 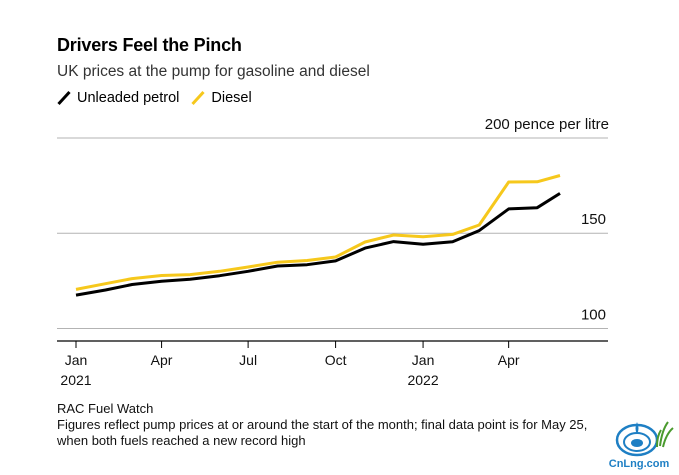 I want to click on logo-text: CnLng.com, so click(x=639, y=464).